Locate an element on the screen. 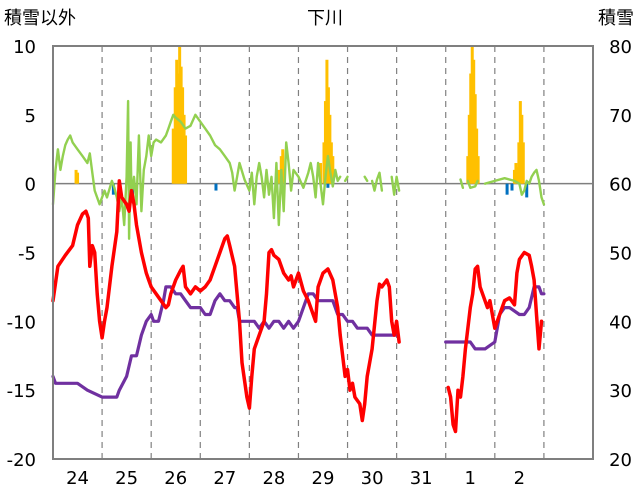 The width and height of the screenshot is (636, 501). right-tick-label: 50 is located at coordinates (620, 254).